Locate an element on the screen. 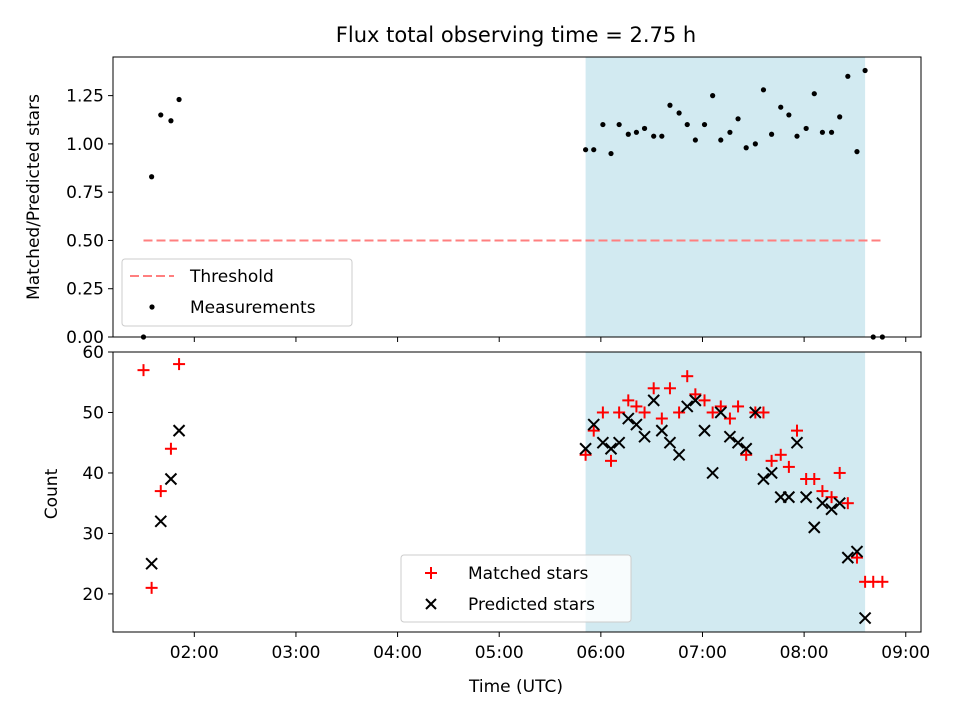 The image size is (960, 720). top-y-tick-label: 0.00 is located at coordinates (85, 338).